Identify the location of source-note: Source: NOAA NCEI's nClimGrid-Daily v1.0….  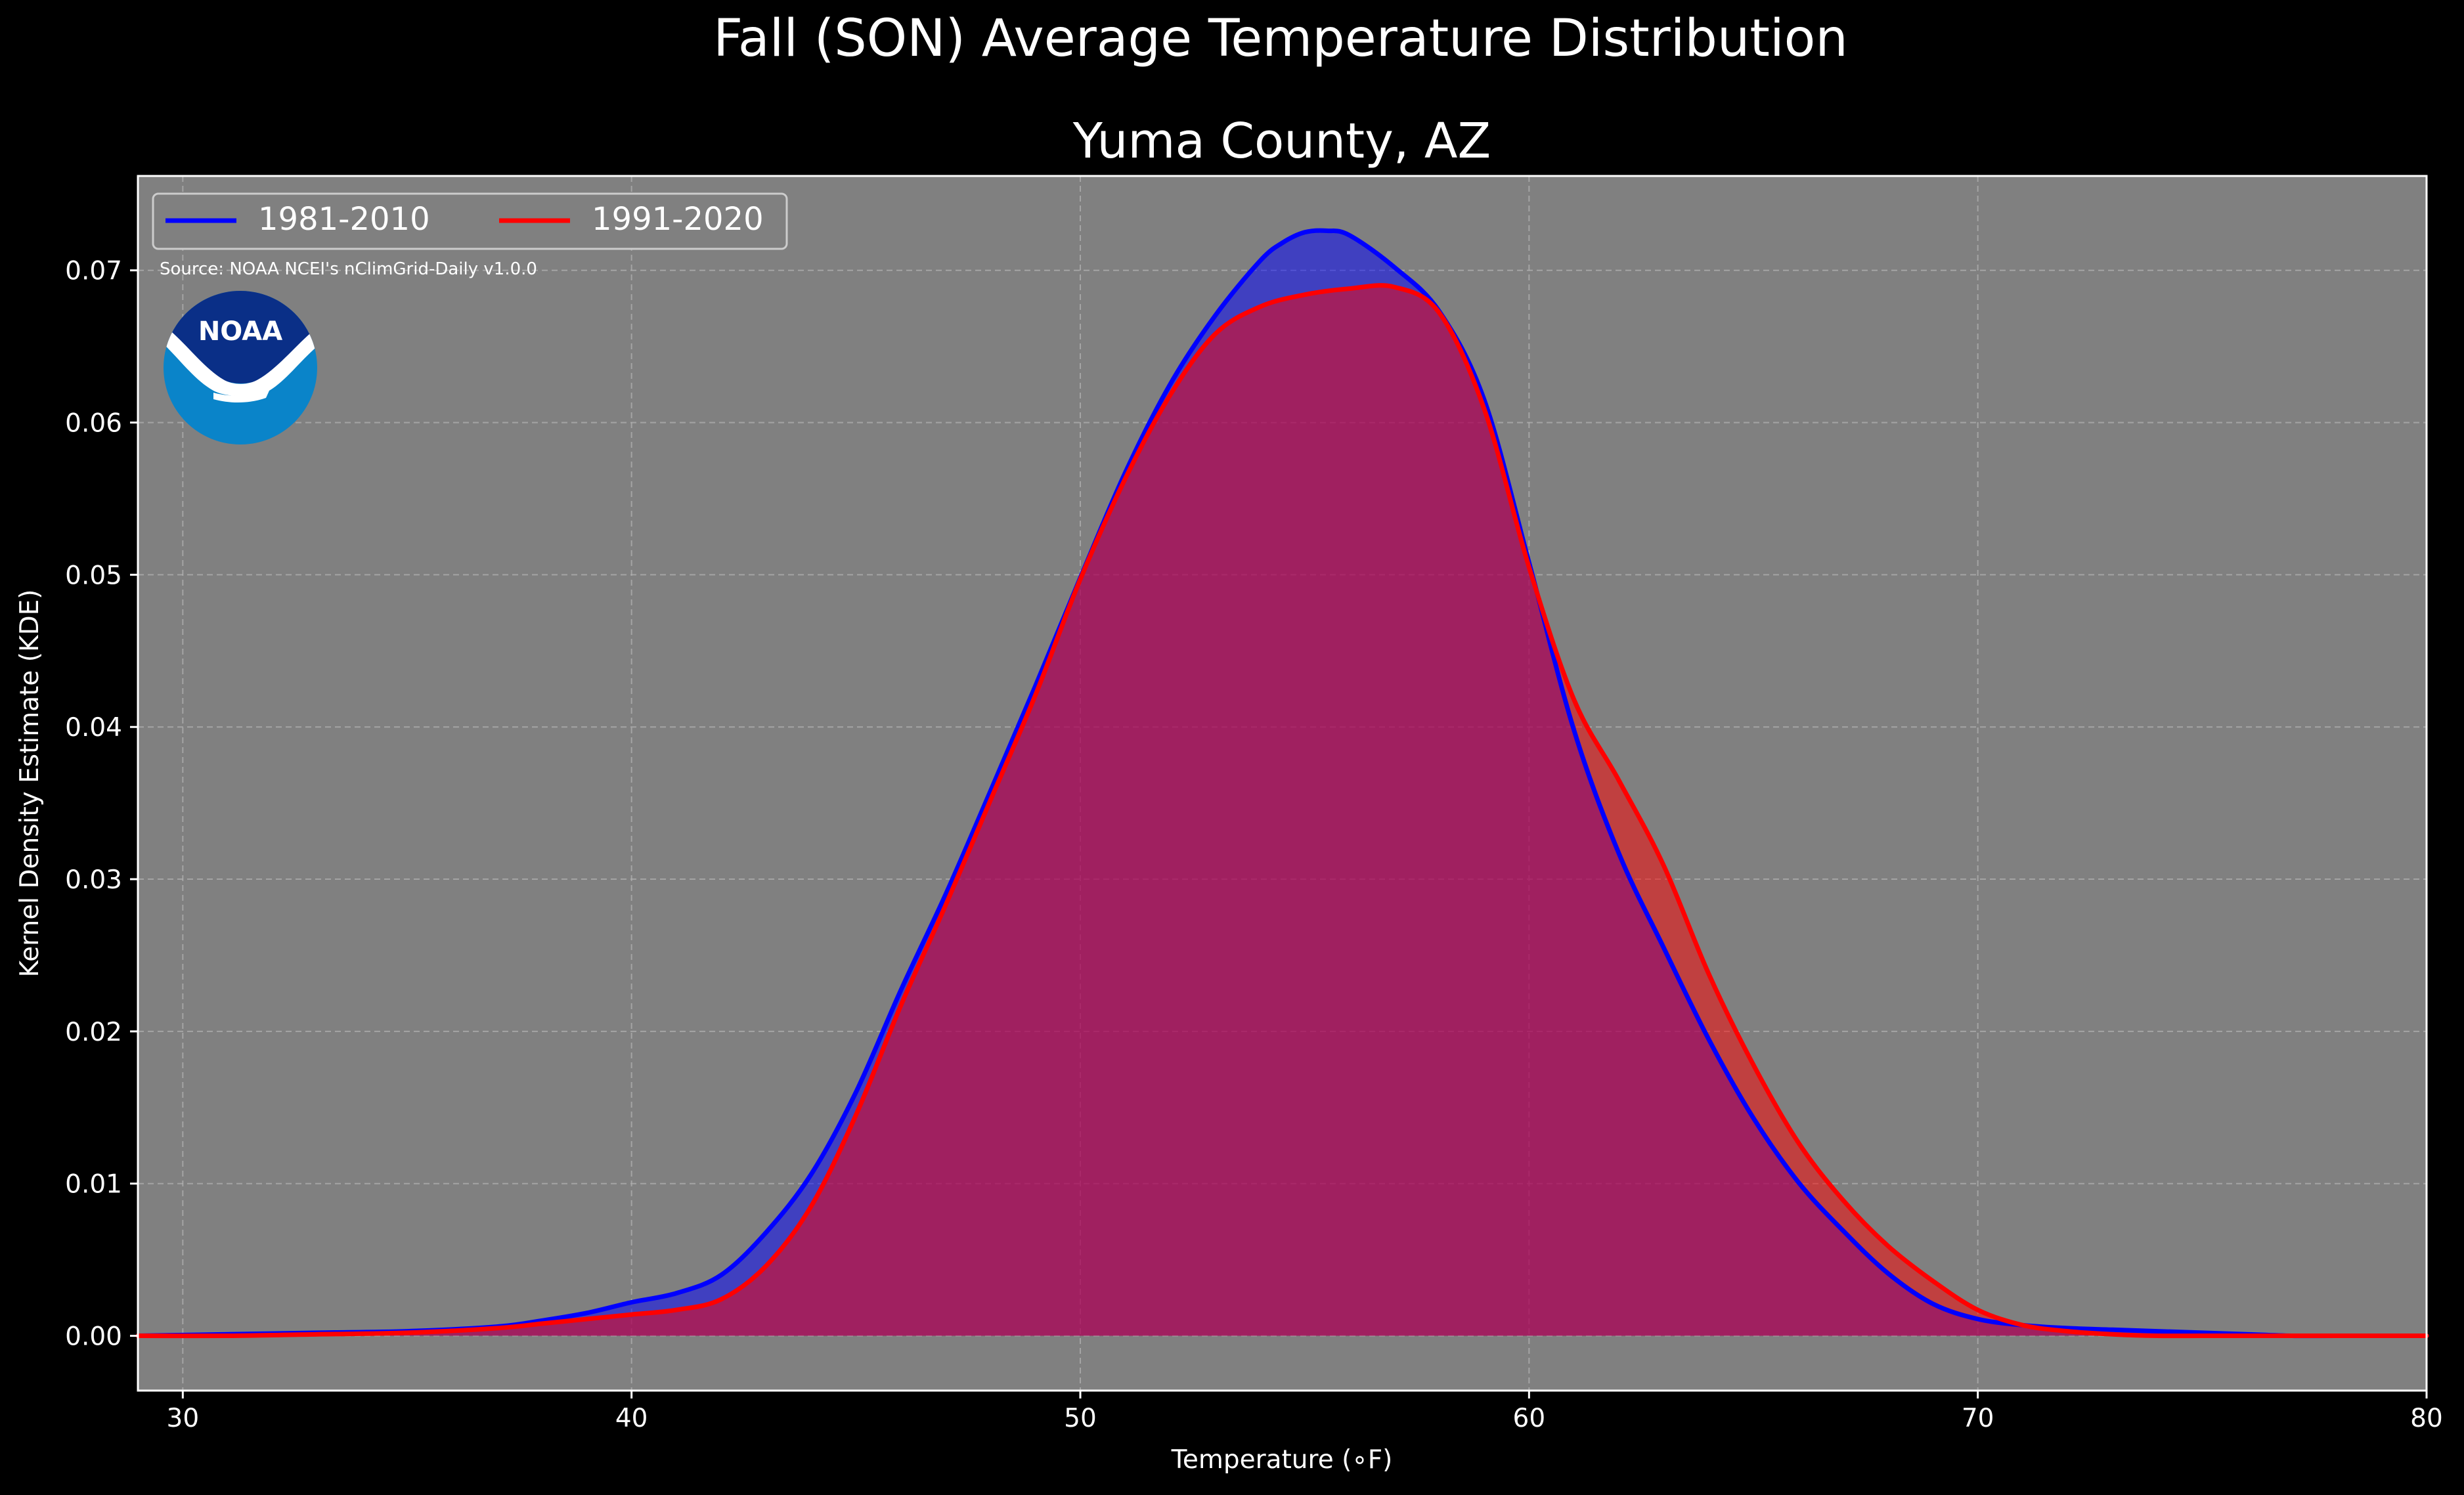
(348, 269).